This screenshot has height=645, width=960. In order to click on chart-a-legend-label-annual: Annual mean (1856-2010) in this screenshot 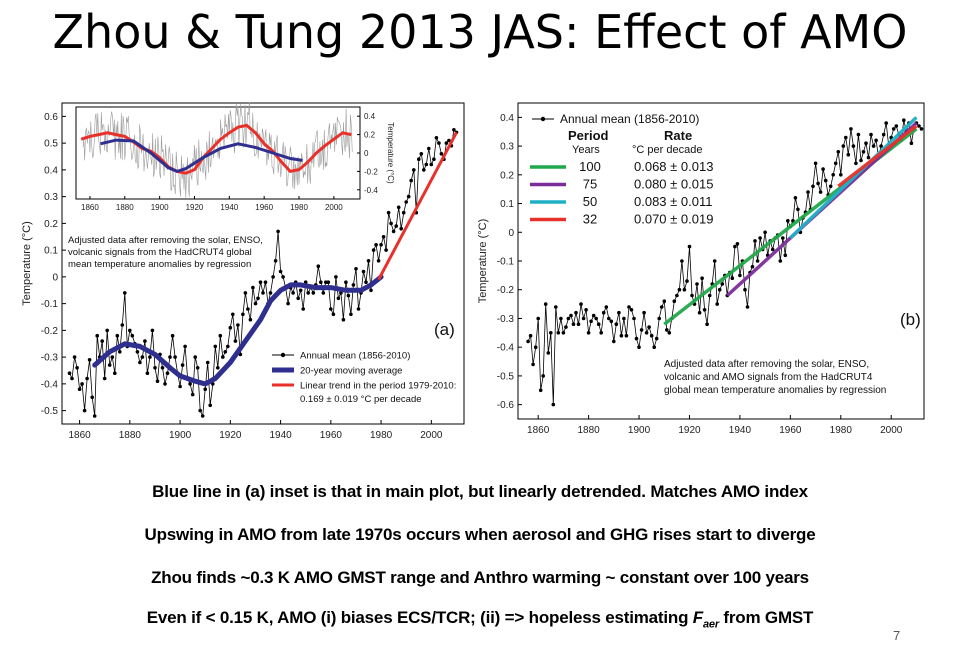, I will do `click(355, 356)`.